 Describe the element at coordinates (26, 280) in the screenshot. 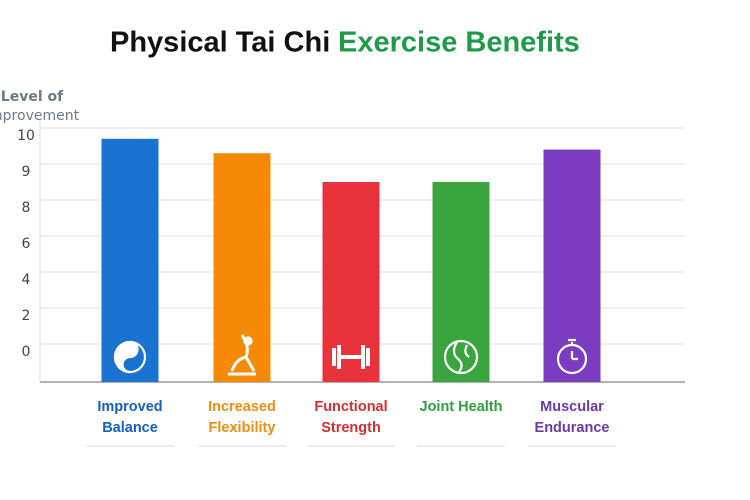

I see `y-tick-label: 4` at that location.